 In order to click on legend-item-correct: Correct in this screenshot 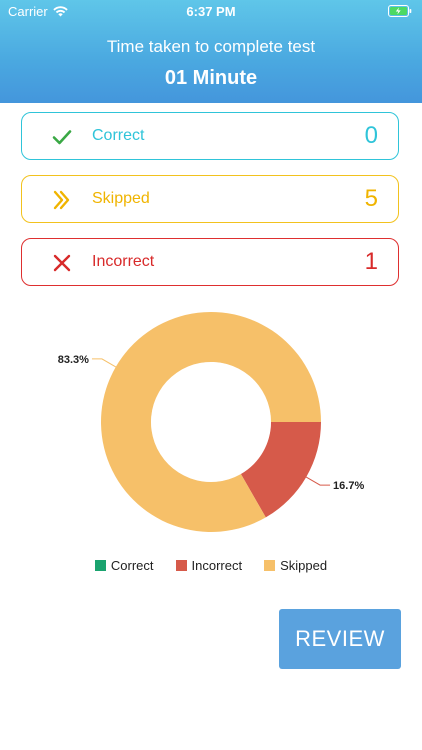, I will do `click(124, 565)`.